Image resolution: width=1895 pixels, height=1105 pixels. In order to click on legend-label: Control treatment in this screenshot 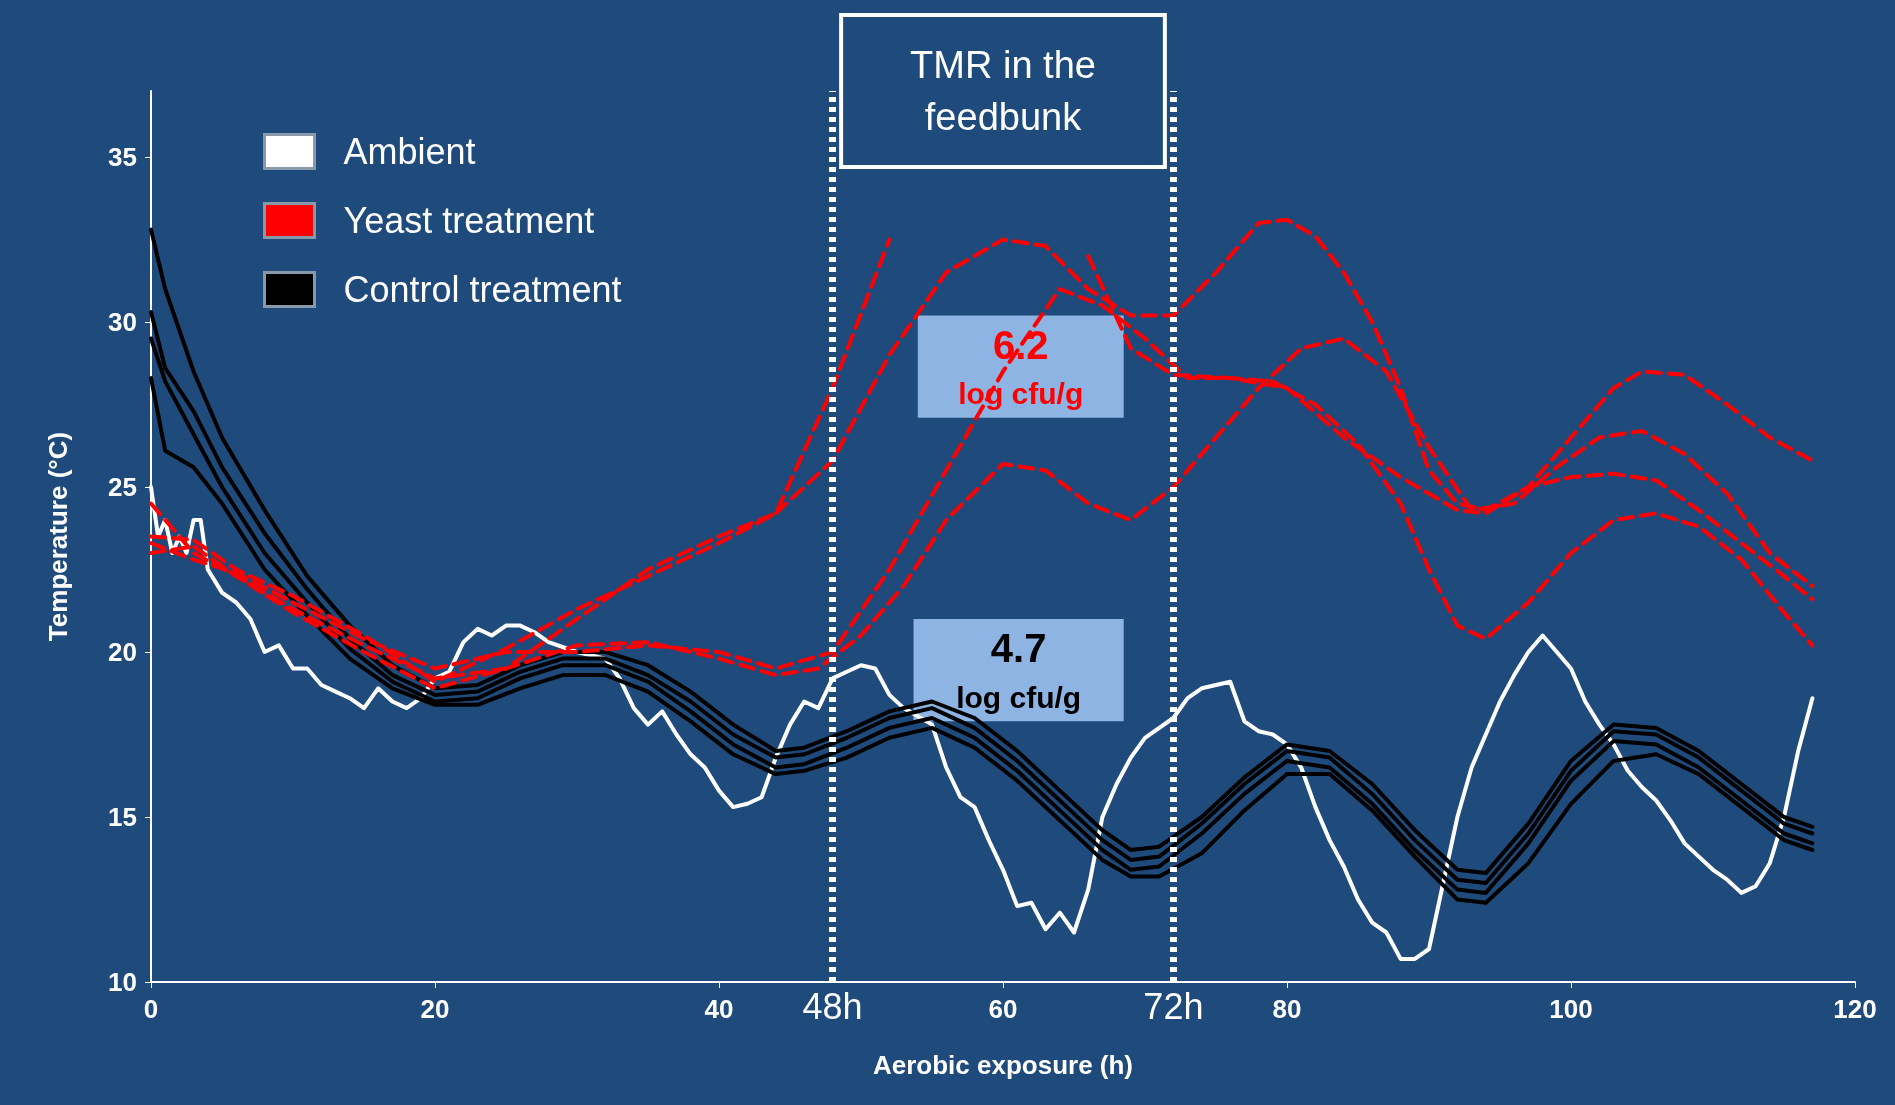, I will do `click(482, 289)`.